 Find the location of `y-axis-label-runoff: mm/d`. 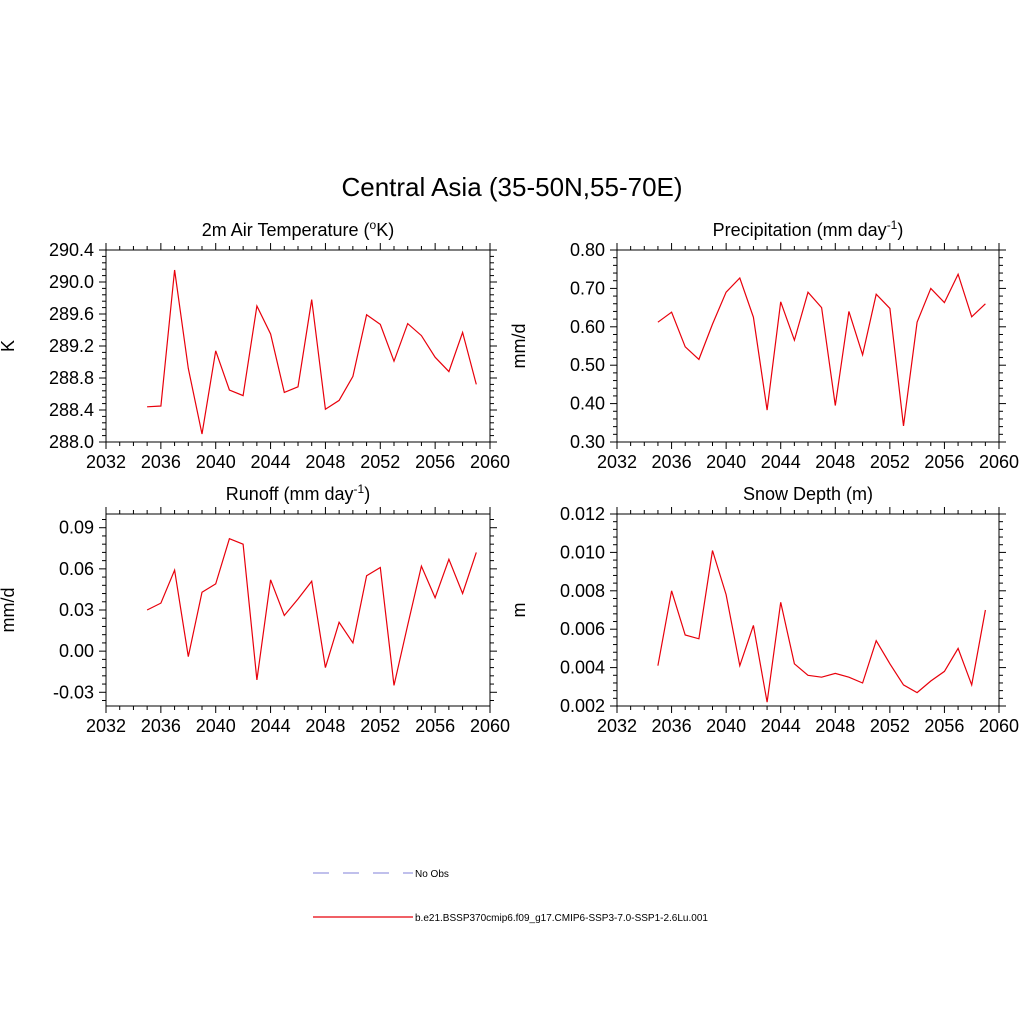

y-axis-label-runoff: mm/d is located at coordinates (9, 610).